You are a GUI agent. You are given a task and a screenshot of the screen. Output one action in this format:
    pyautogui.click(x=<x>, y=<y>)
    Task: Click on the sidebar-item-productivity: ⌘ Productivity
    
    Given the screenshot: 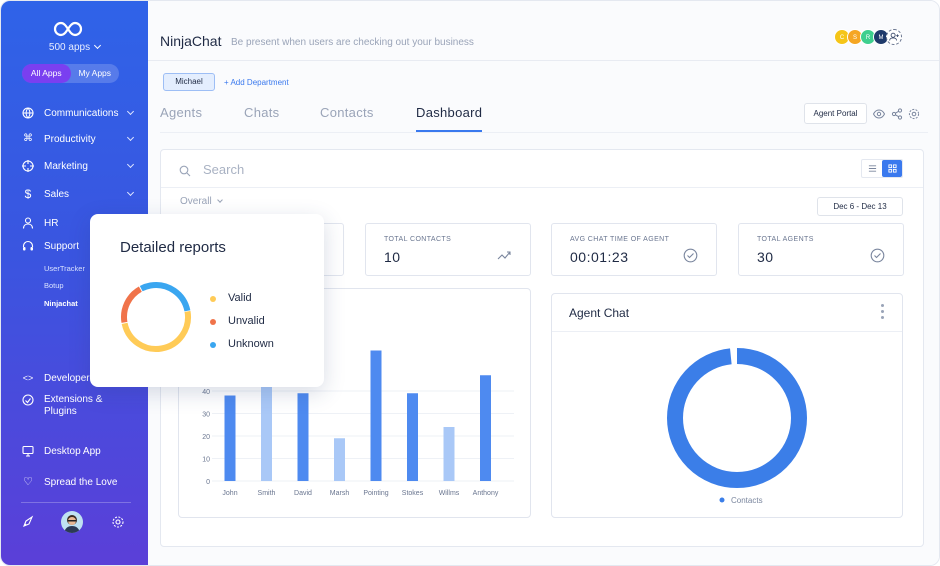 What is the action you would take?
    pyautogui.click(x=74, y=139)
    